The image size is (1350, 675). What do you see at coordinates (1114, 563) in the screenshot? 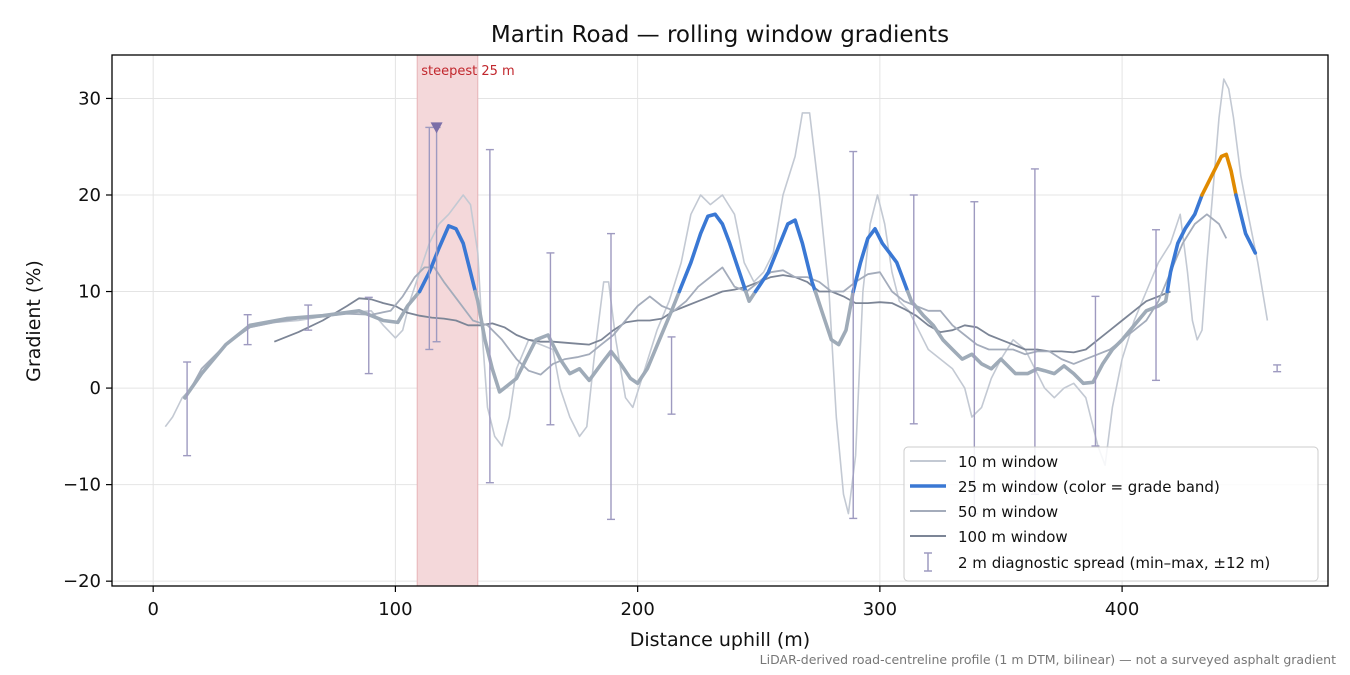
I see `legend-label-spread: 2 m diagnostic spread (min–max, ±12 m)` at bounding box center [1114, 563].